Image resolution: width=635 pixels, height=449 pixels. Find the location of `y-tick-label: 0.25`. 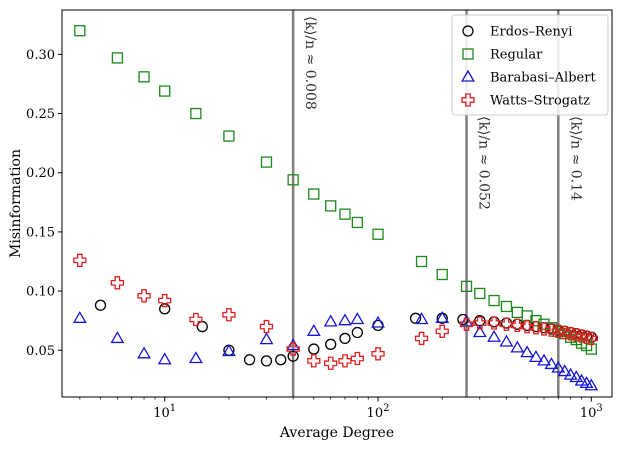

y-tick-label: 0.25 is located at coordinates (40, 114).